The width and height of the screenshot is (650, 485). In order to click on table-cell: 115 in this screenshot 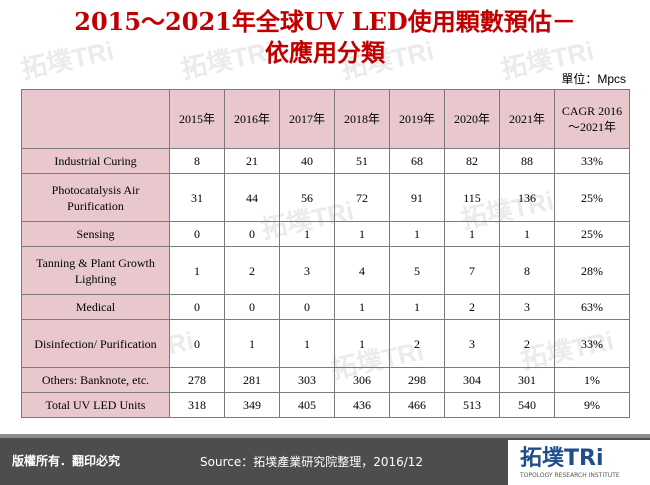, I will do `click(472, 197)`.